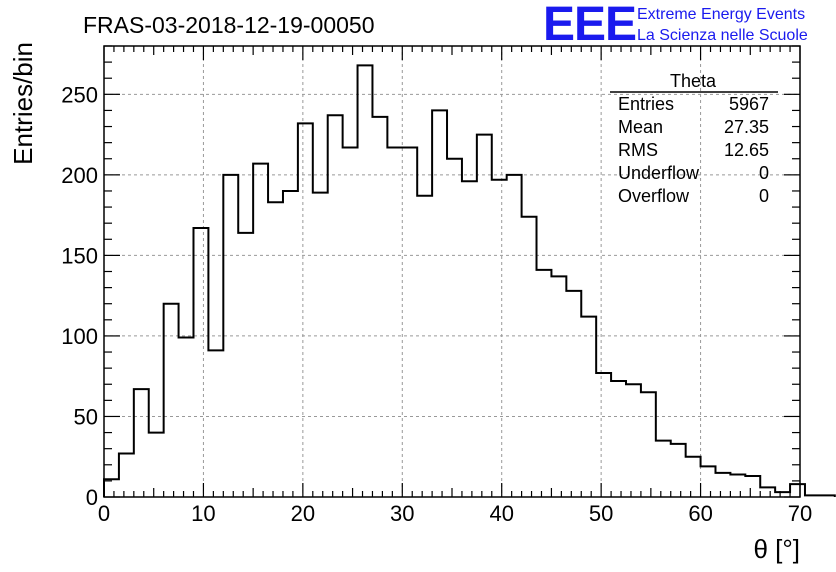 The image size is (836, 572). I want to click on logo-line-2: La Scienza nelle Scuole, so click(722, 35).